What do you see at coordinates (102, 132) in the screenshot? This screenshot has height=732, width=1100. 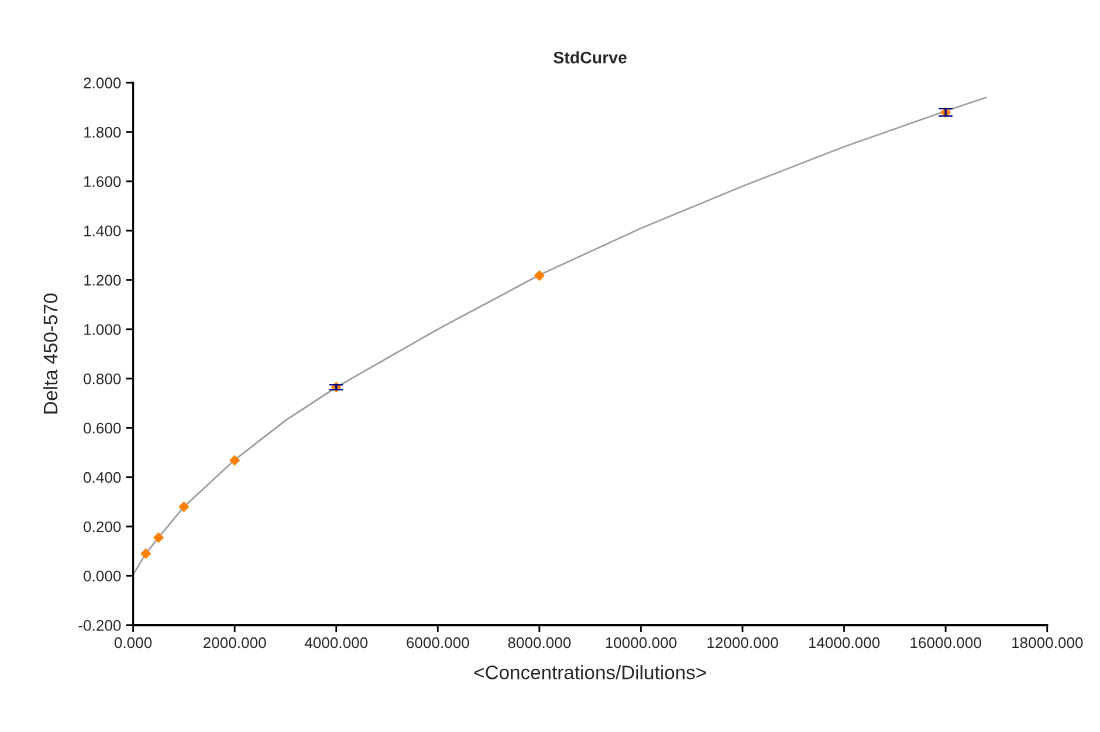 I see `y-tick-label: 1.800` at bounding box center [102, 132].